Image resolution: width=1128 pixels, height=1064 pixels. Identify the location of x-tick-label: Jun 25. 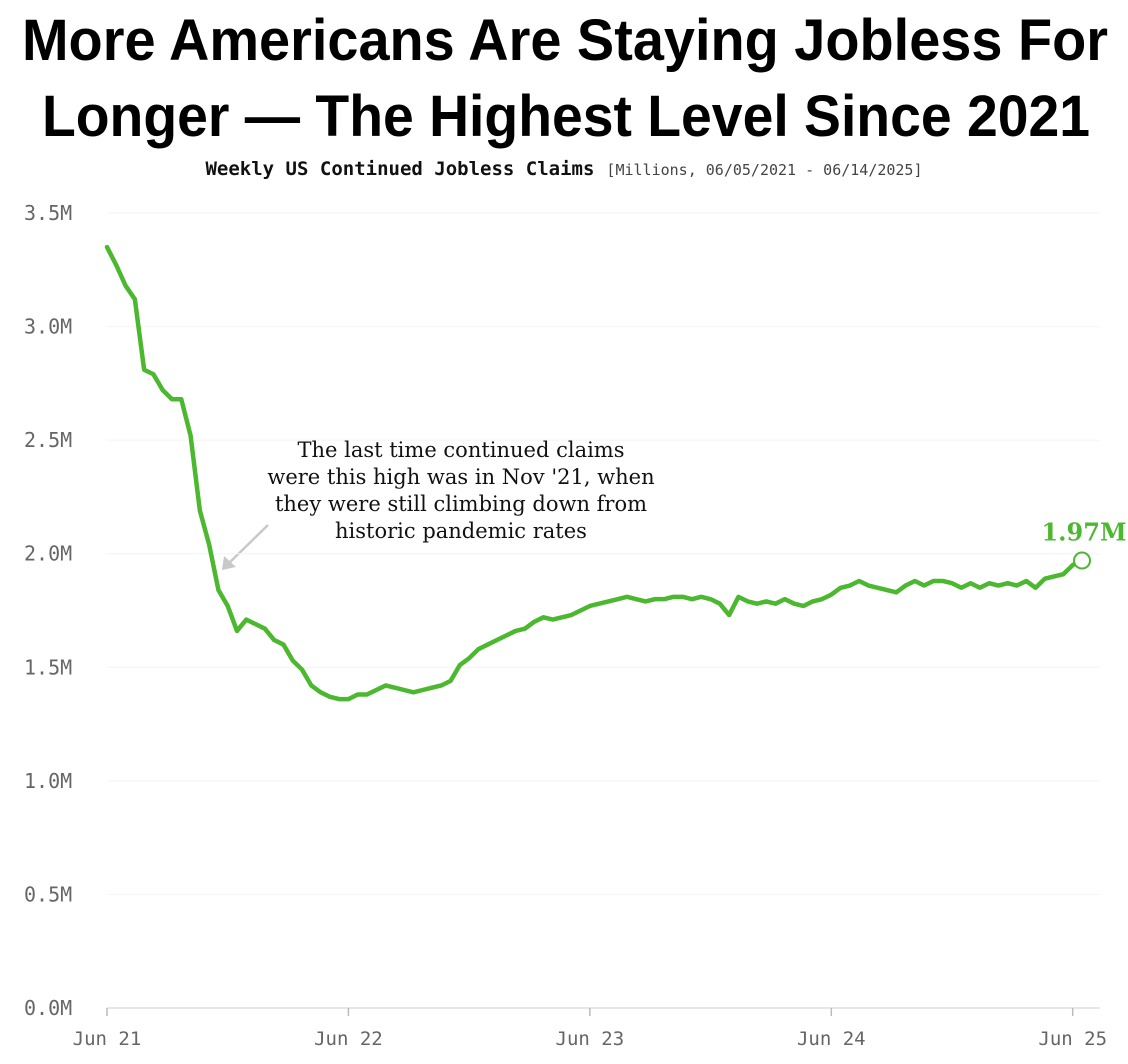
(1072, 1039).